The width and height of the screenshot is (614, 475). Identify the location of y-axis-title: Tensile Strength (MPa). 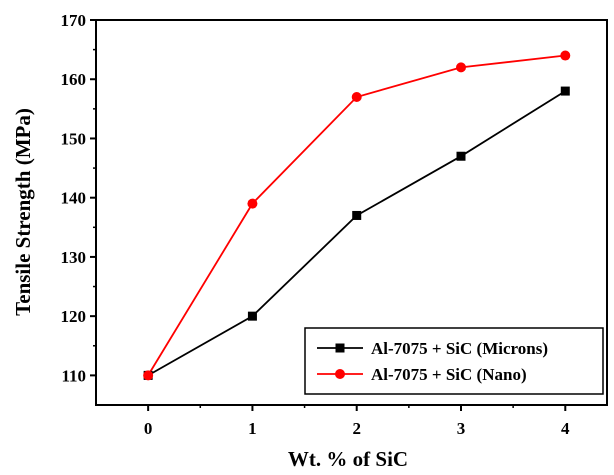
(23, 212).